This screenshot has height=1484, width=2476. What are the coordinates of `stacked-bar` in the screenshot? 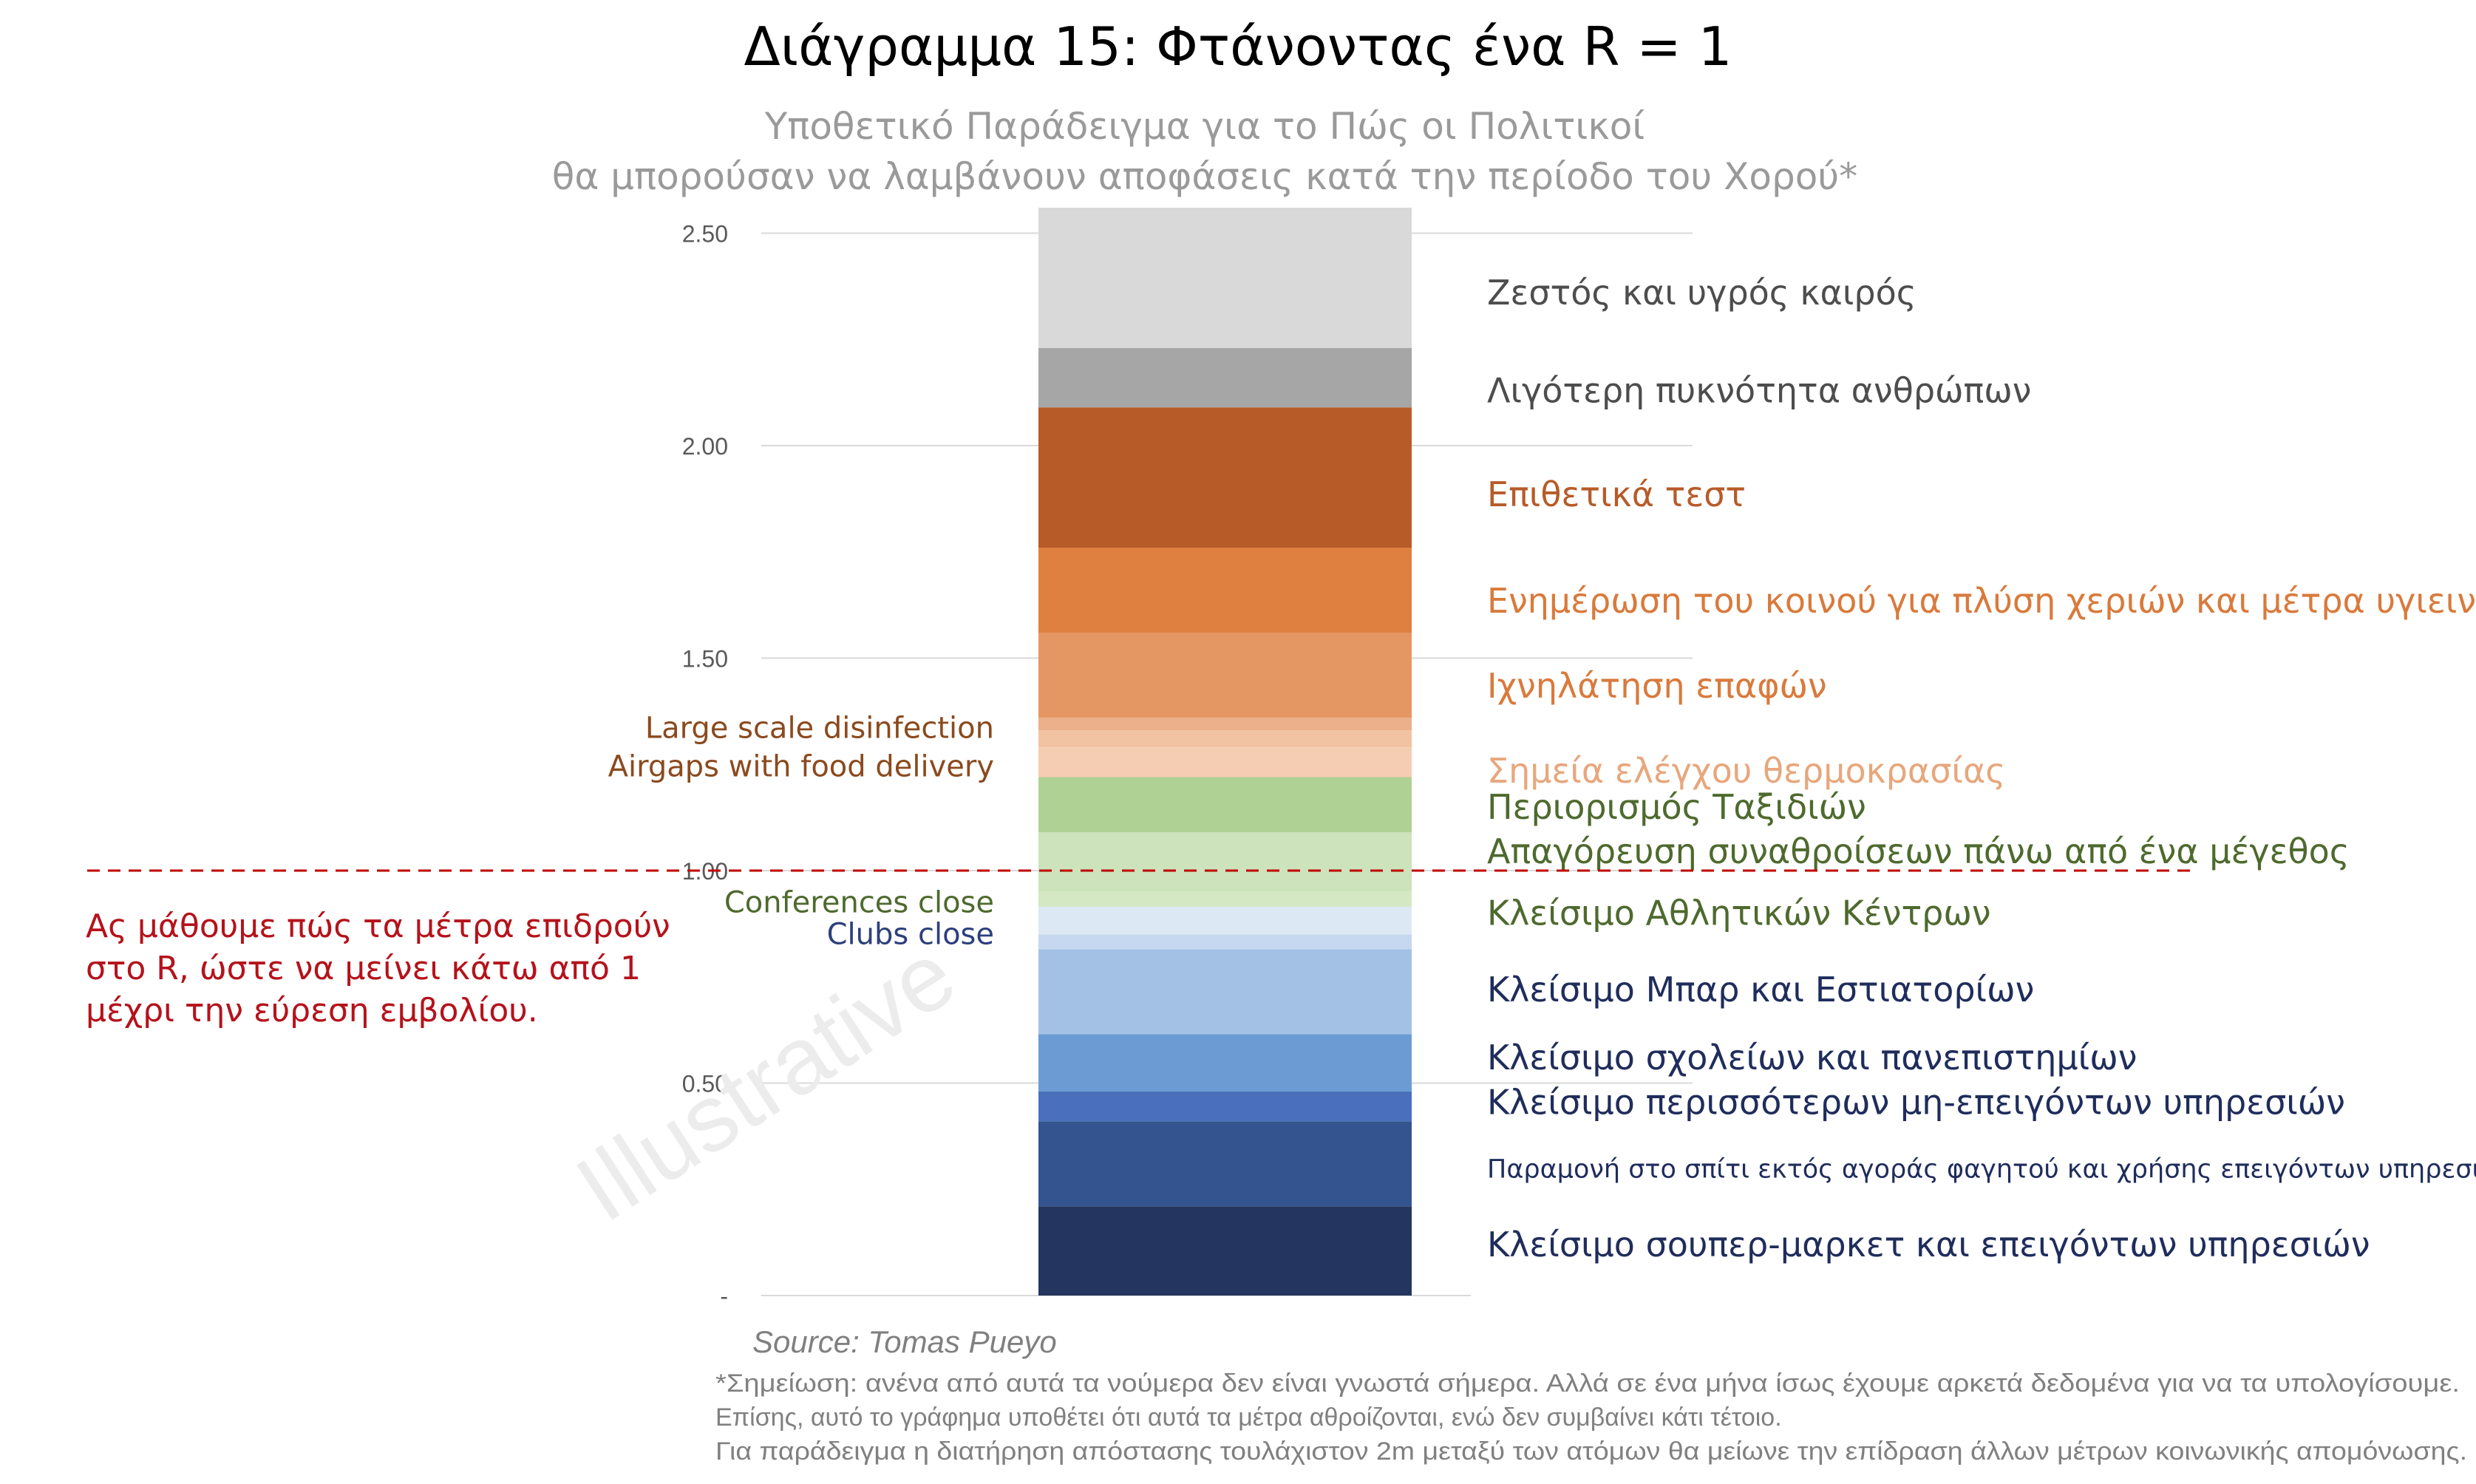 It's located at (1225, 752).